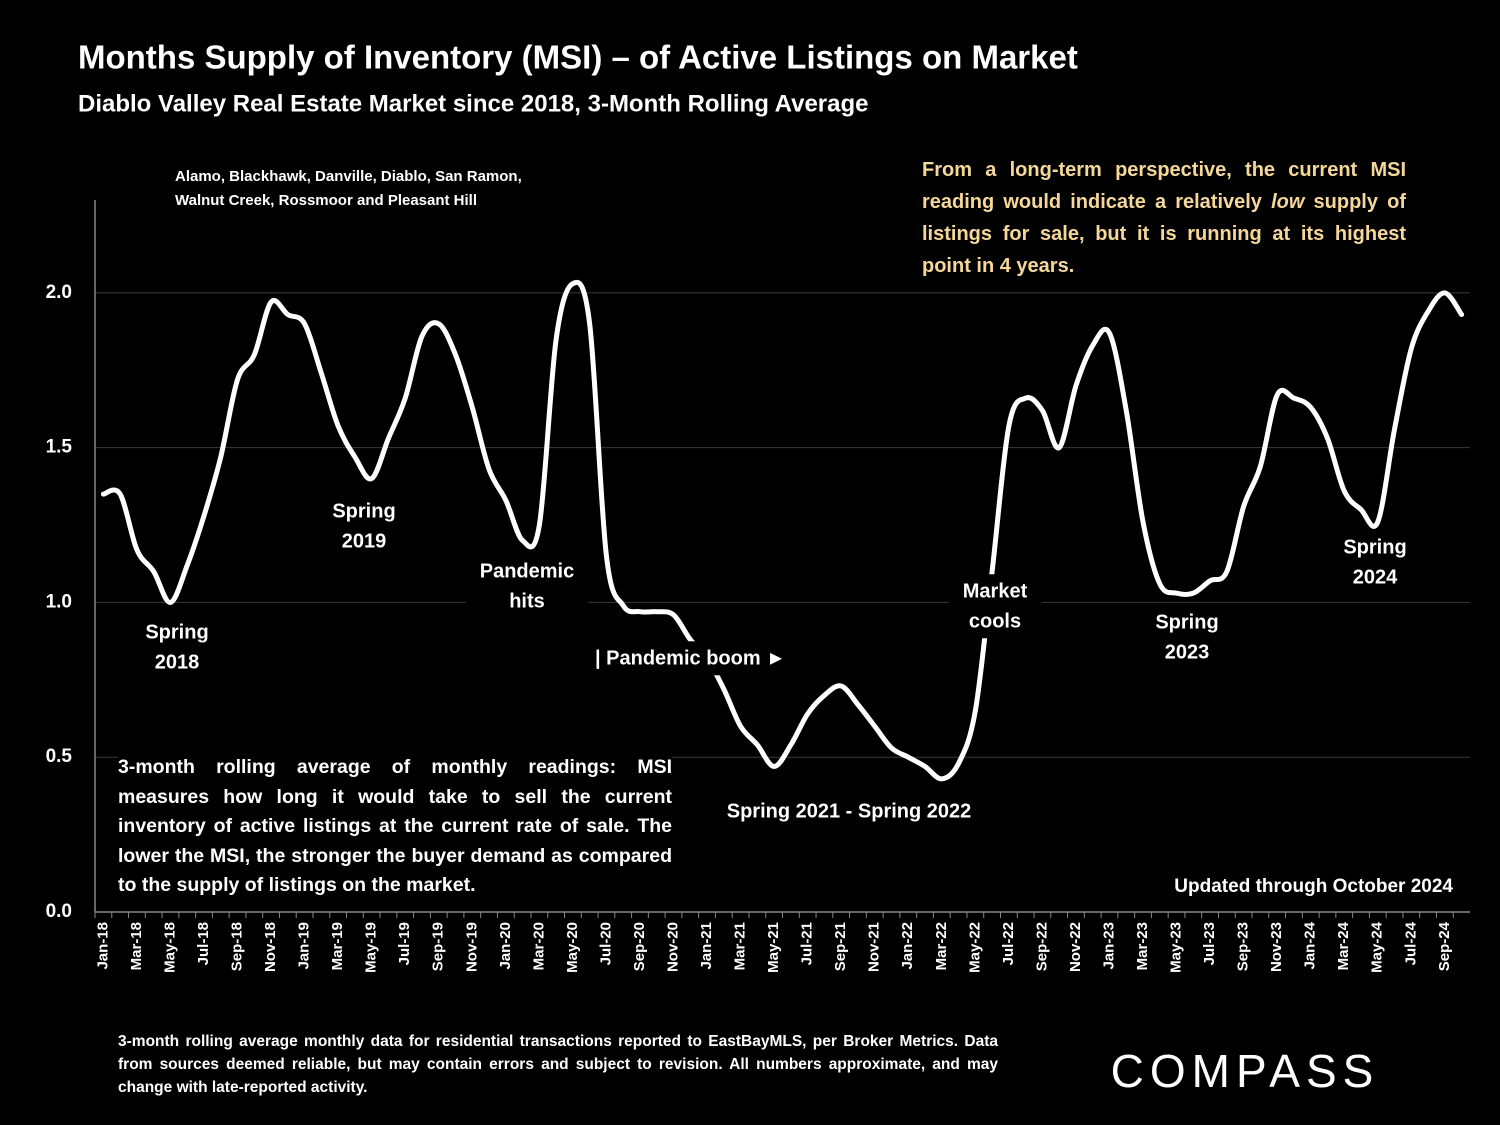 This screenshot has height=1125, width=1500. I want to click on annotation-text: Market, so click(995, 591).